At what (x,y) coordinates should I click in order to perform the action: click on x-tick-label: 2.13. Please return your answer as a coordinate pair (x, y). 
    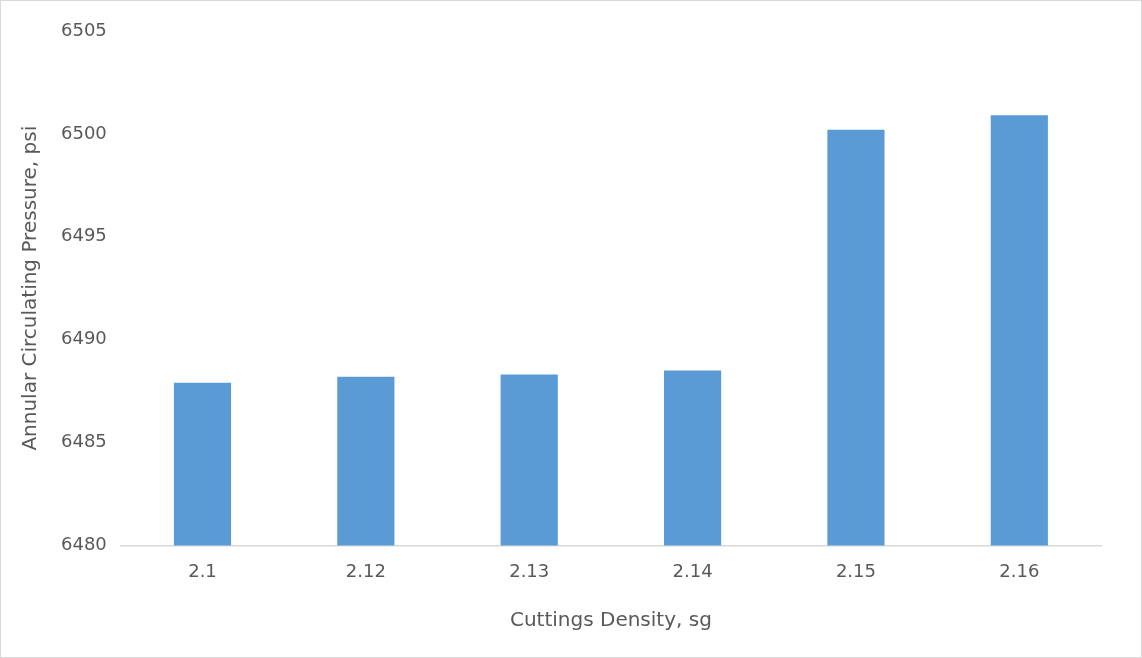
    Looking at the image, I should click on (529, 570).